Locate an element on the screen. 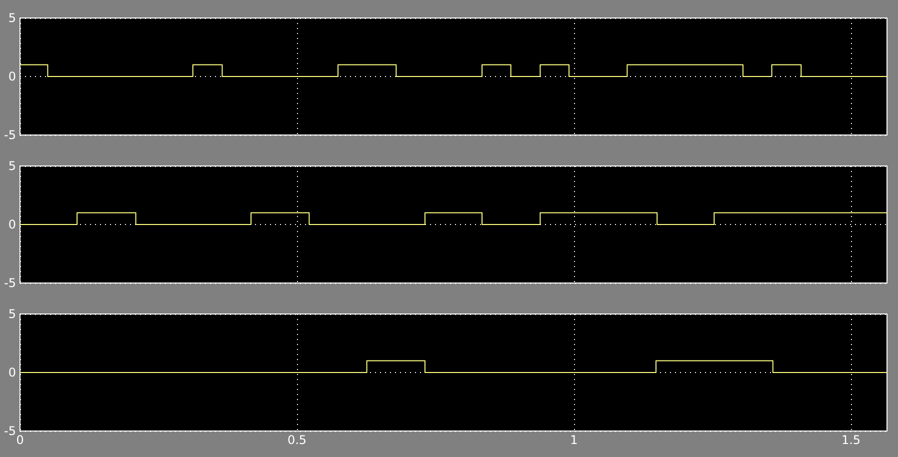  x-tick-label: 0.5 is located at coordinates (297, 440).